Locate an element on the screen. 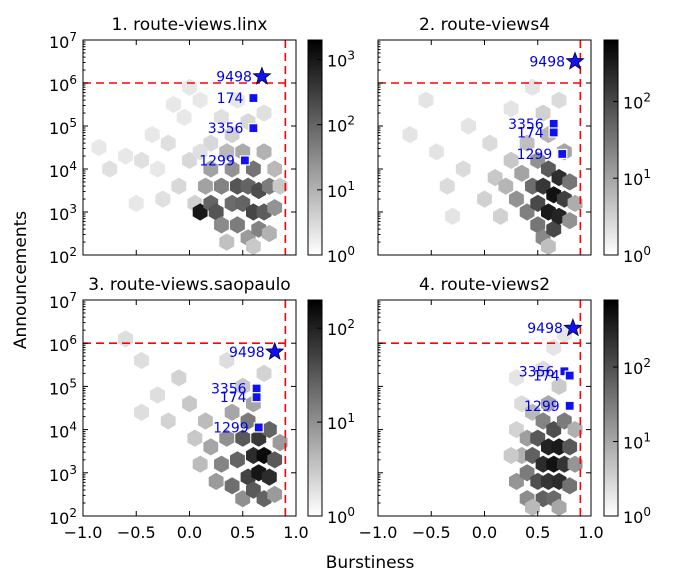 This screenshot has height=587, width=677. y-tick-label: 10³ is located at coordinates (63, 213).